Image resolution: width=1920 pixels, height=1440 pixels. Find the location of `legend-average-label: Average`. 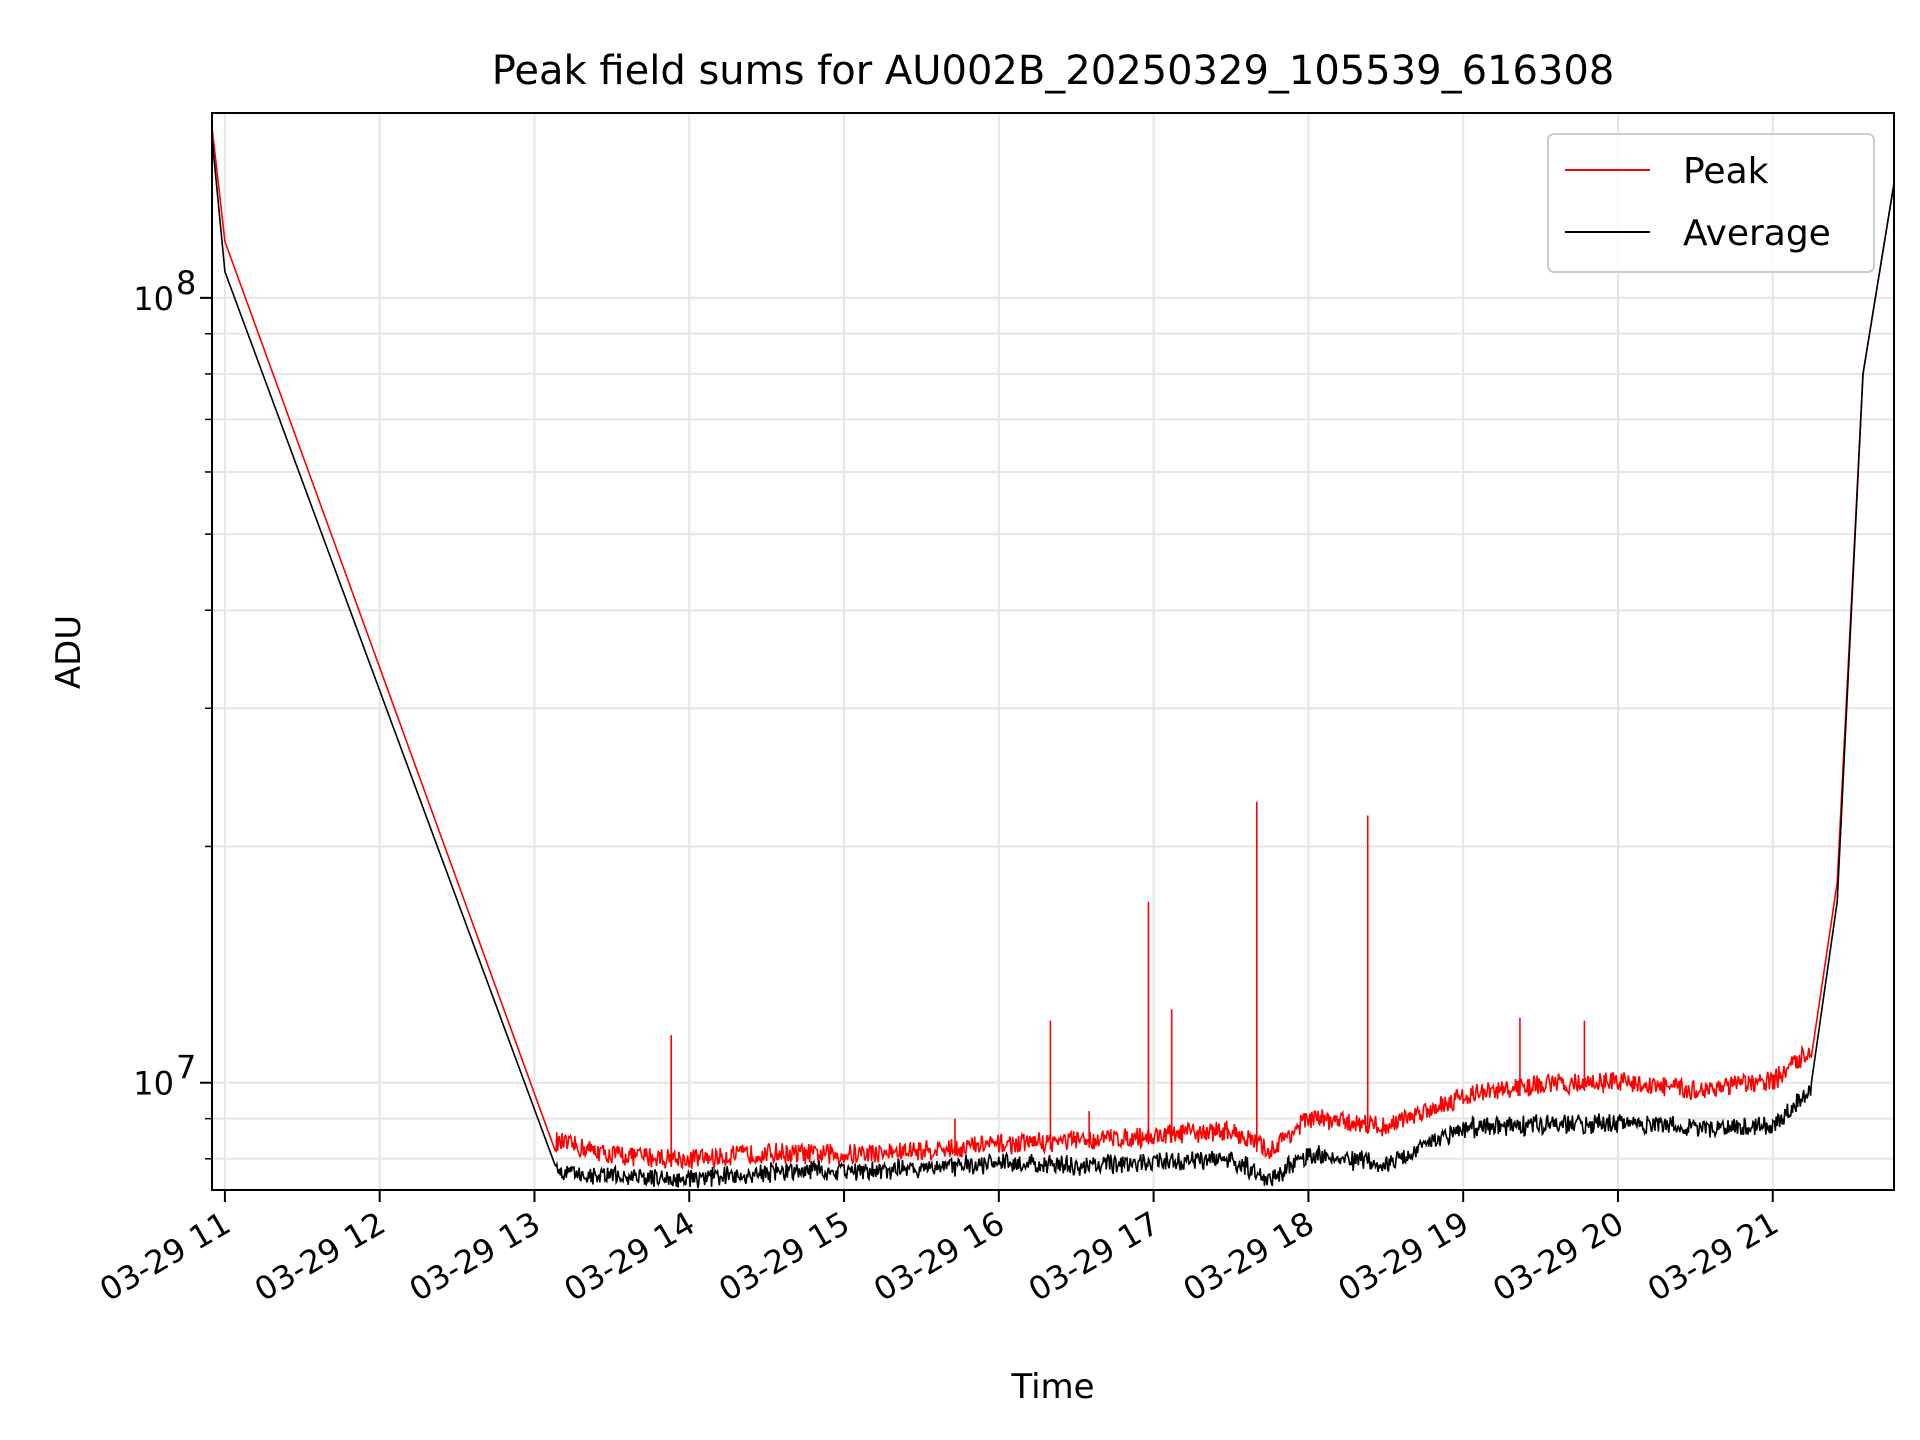

legend-average-label: Average is located at coordinates (1757, 233).